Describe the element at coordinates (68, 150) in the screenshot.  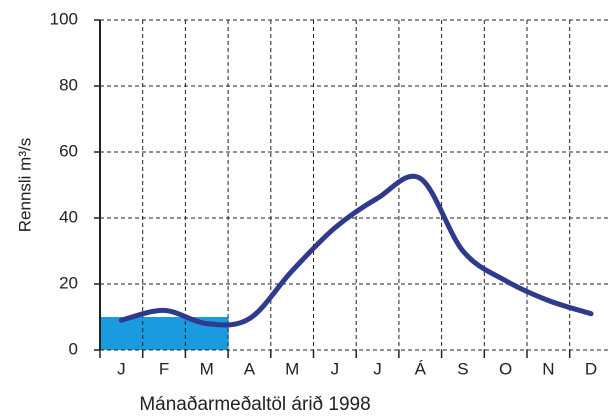
I see `y-tick-label: 60` at that location.